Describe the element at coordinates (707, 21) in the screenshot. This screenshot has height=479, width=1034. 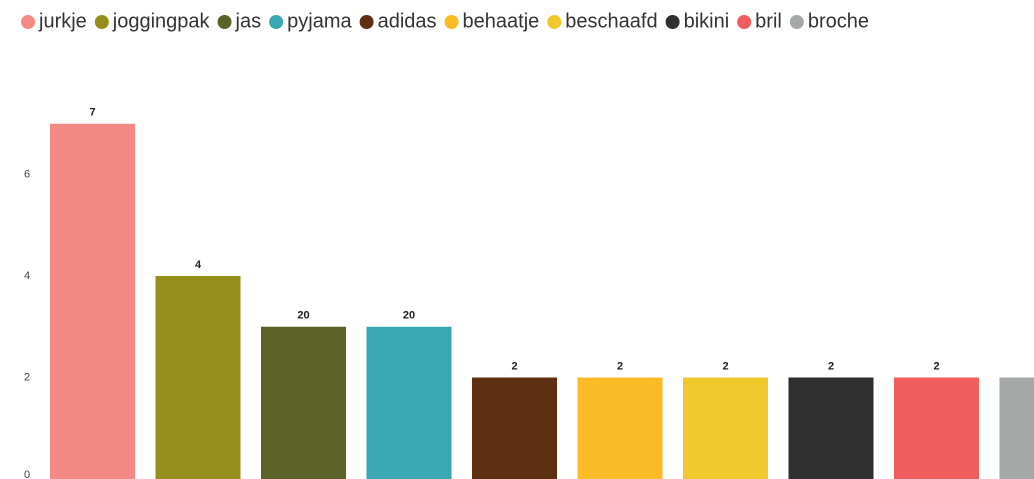
I see `legend-label: bikini` at that location.